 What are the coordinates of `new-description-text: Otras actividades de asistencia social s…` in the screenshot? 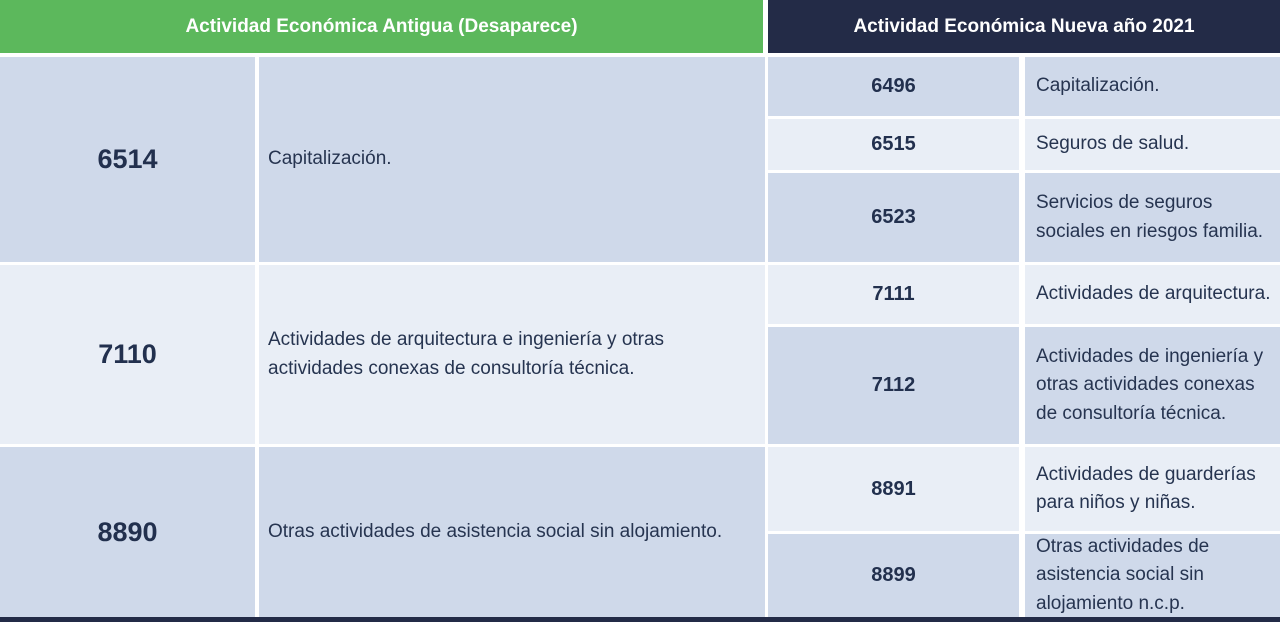 It's located at (1123, 574).